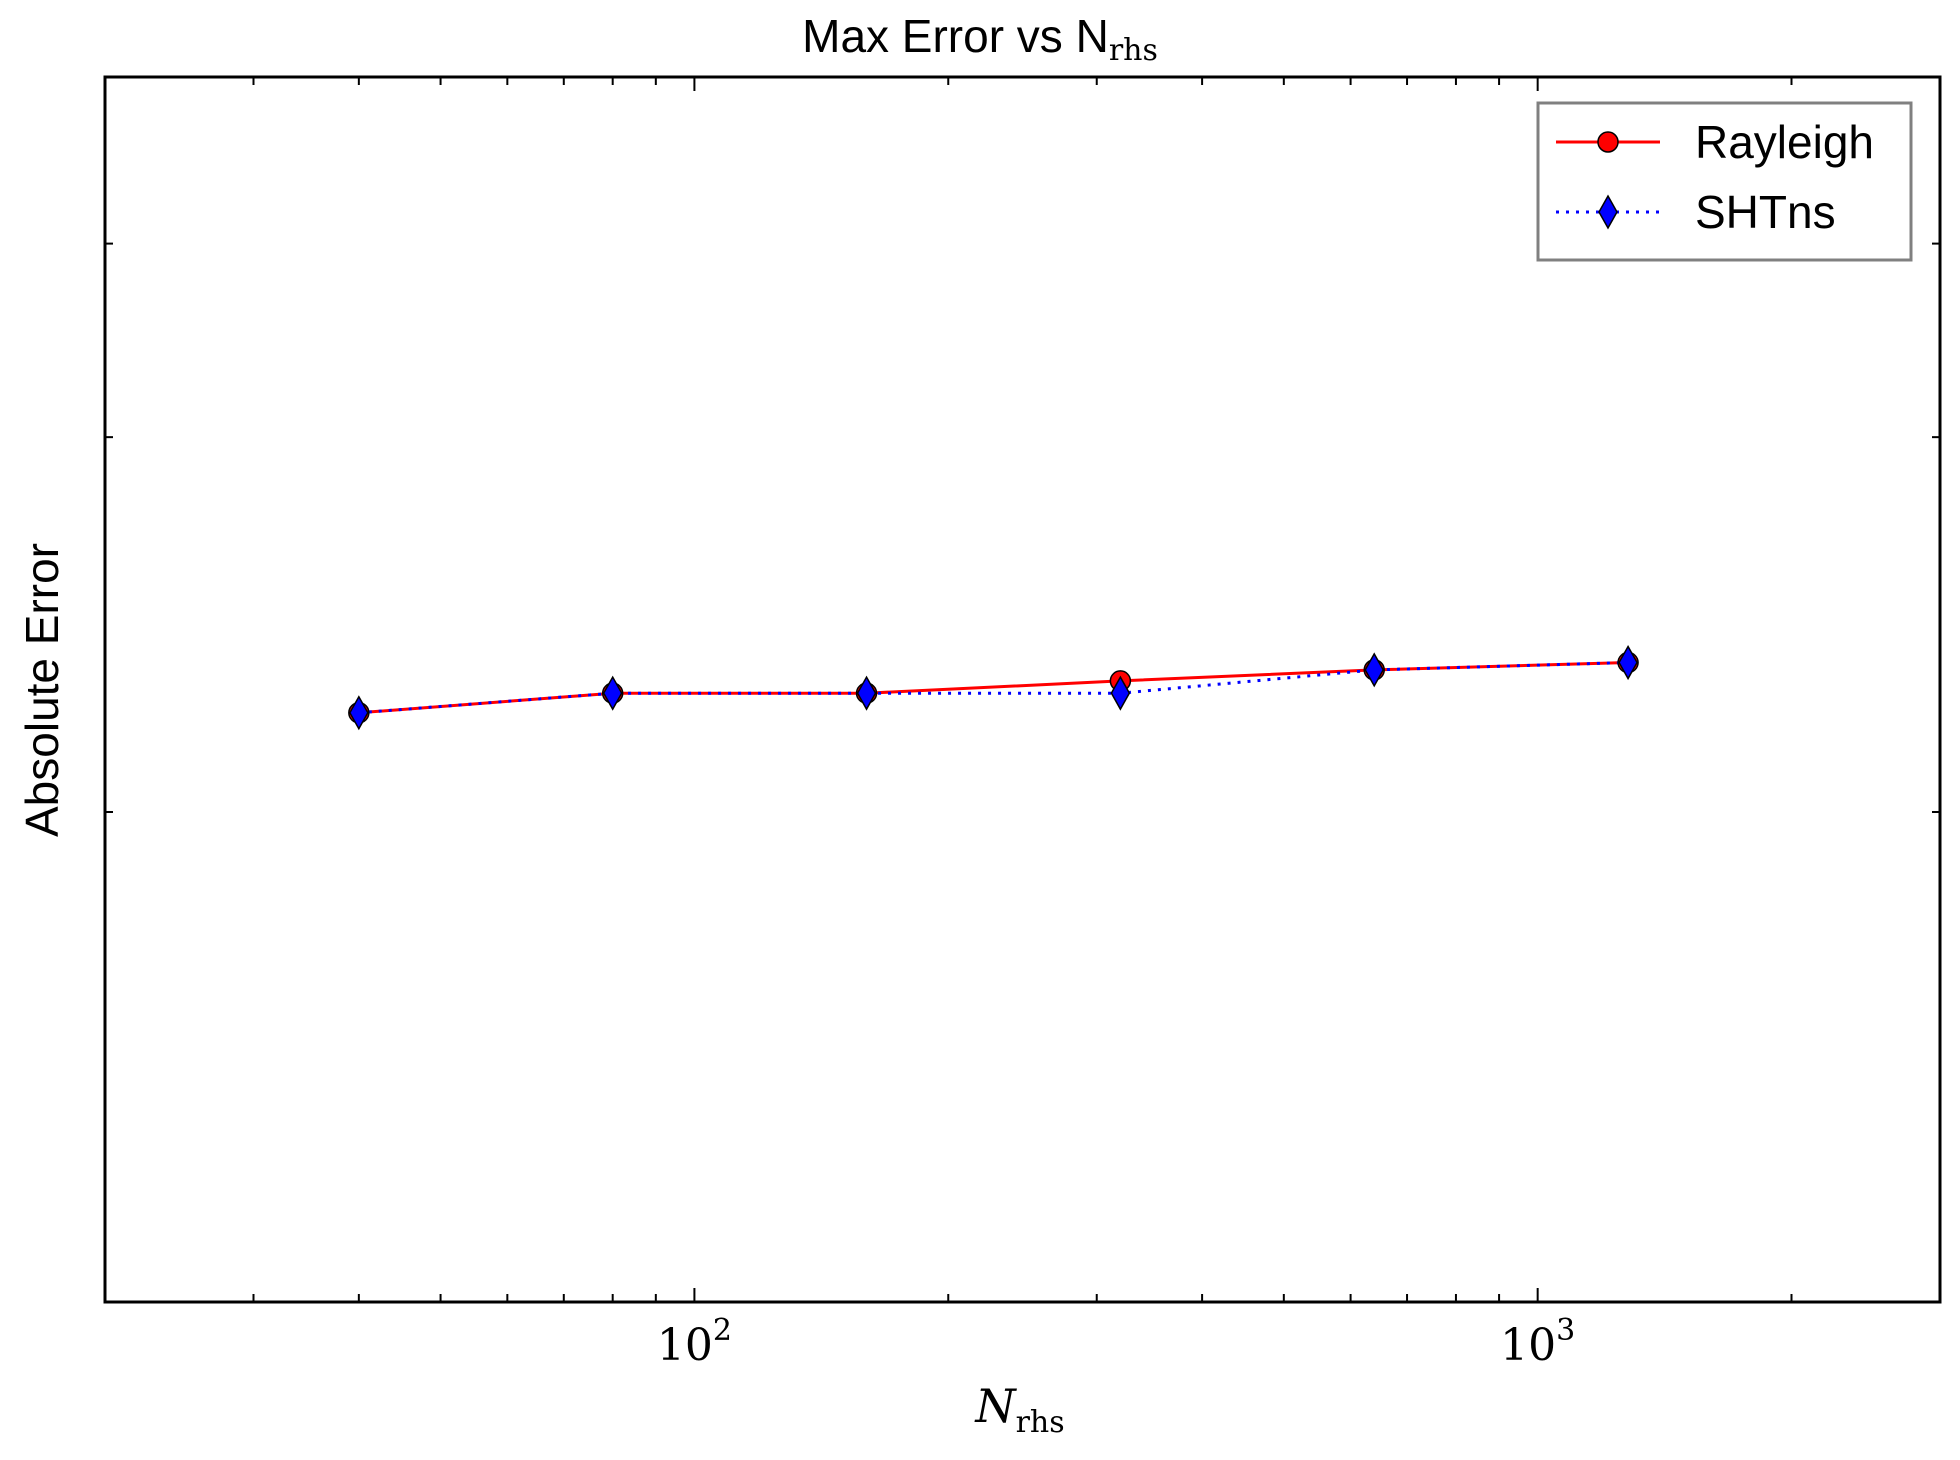  Describe the element at coordinates (955, 36) in the screenshot. I see `chart-title-text: Max Error vs N` at that location.